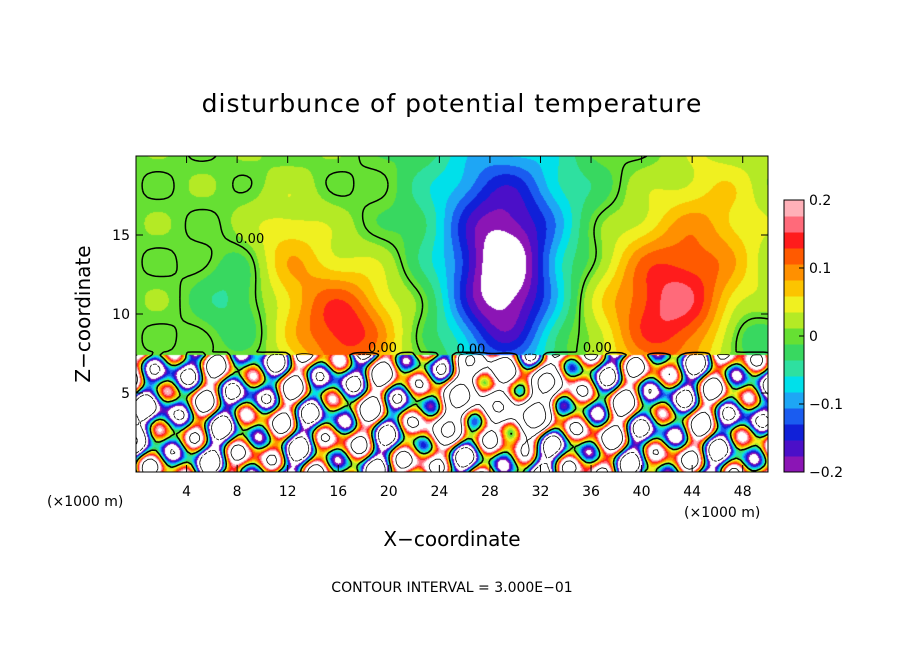  I want to click on contour-interval-note: CONTOUR INTERVAL = 3.000E−01, so click(451, 588).